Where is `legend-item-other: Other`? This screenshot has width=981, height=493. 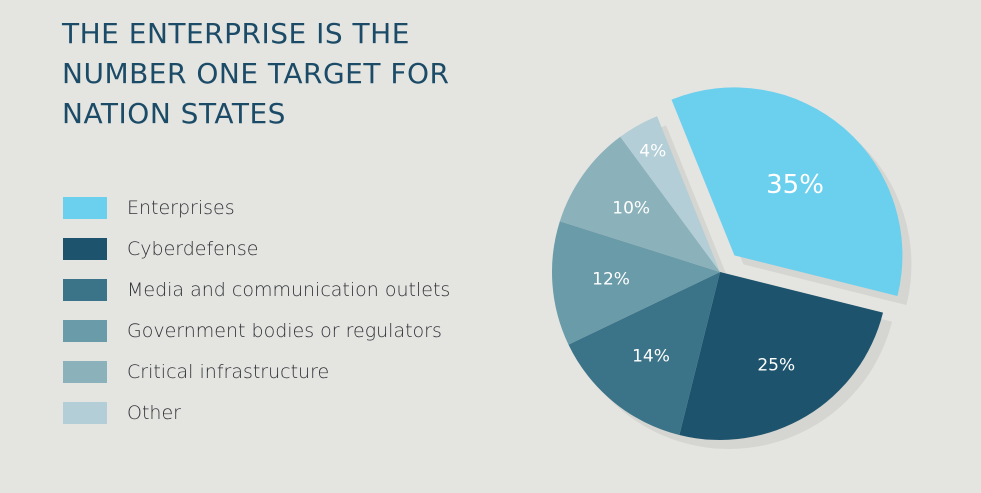
legend-item-other: Other is located at coordinates (256, 412).